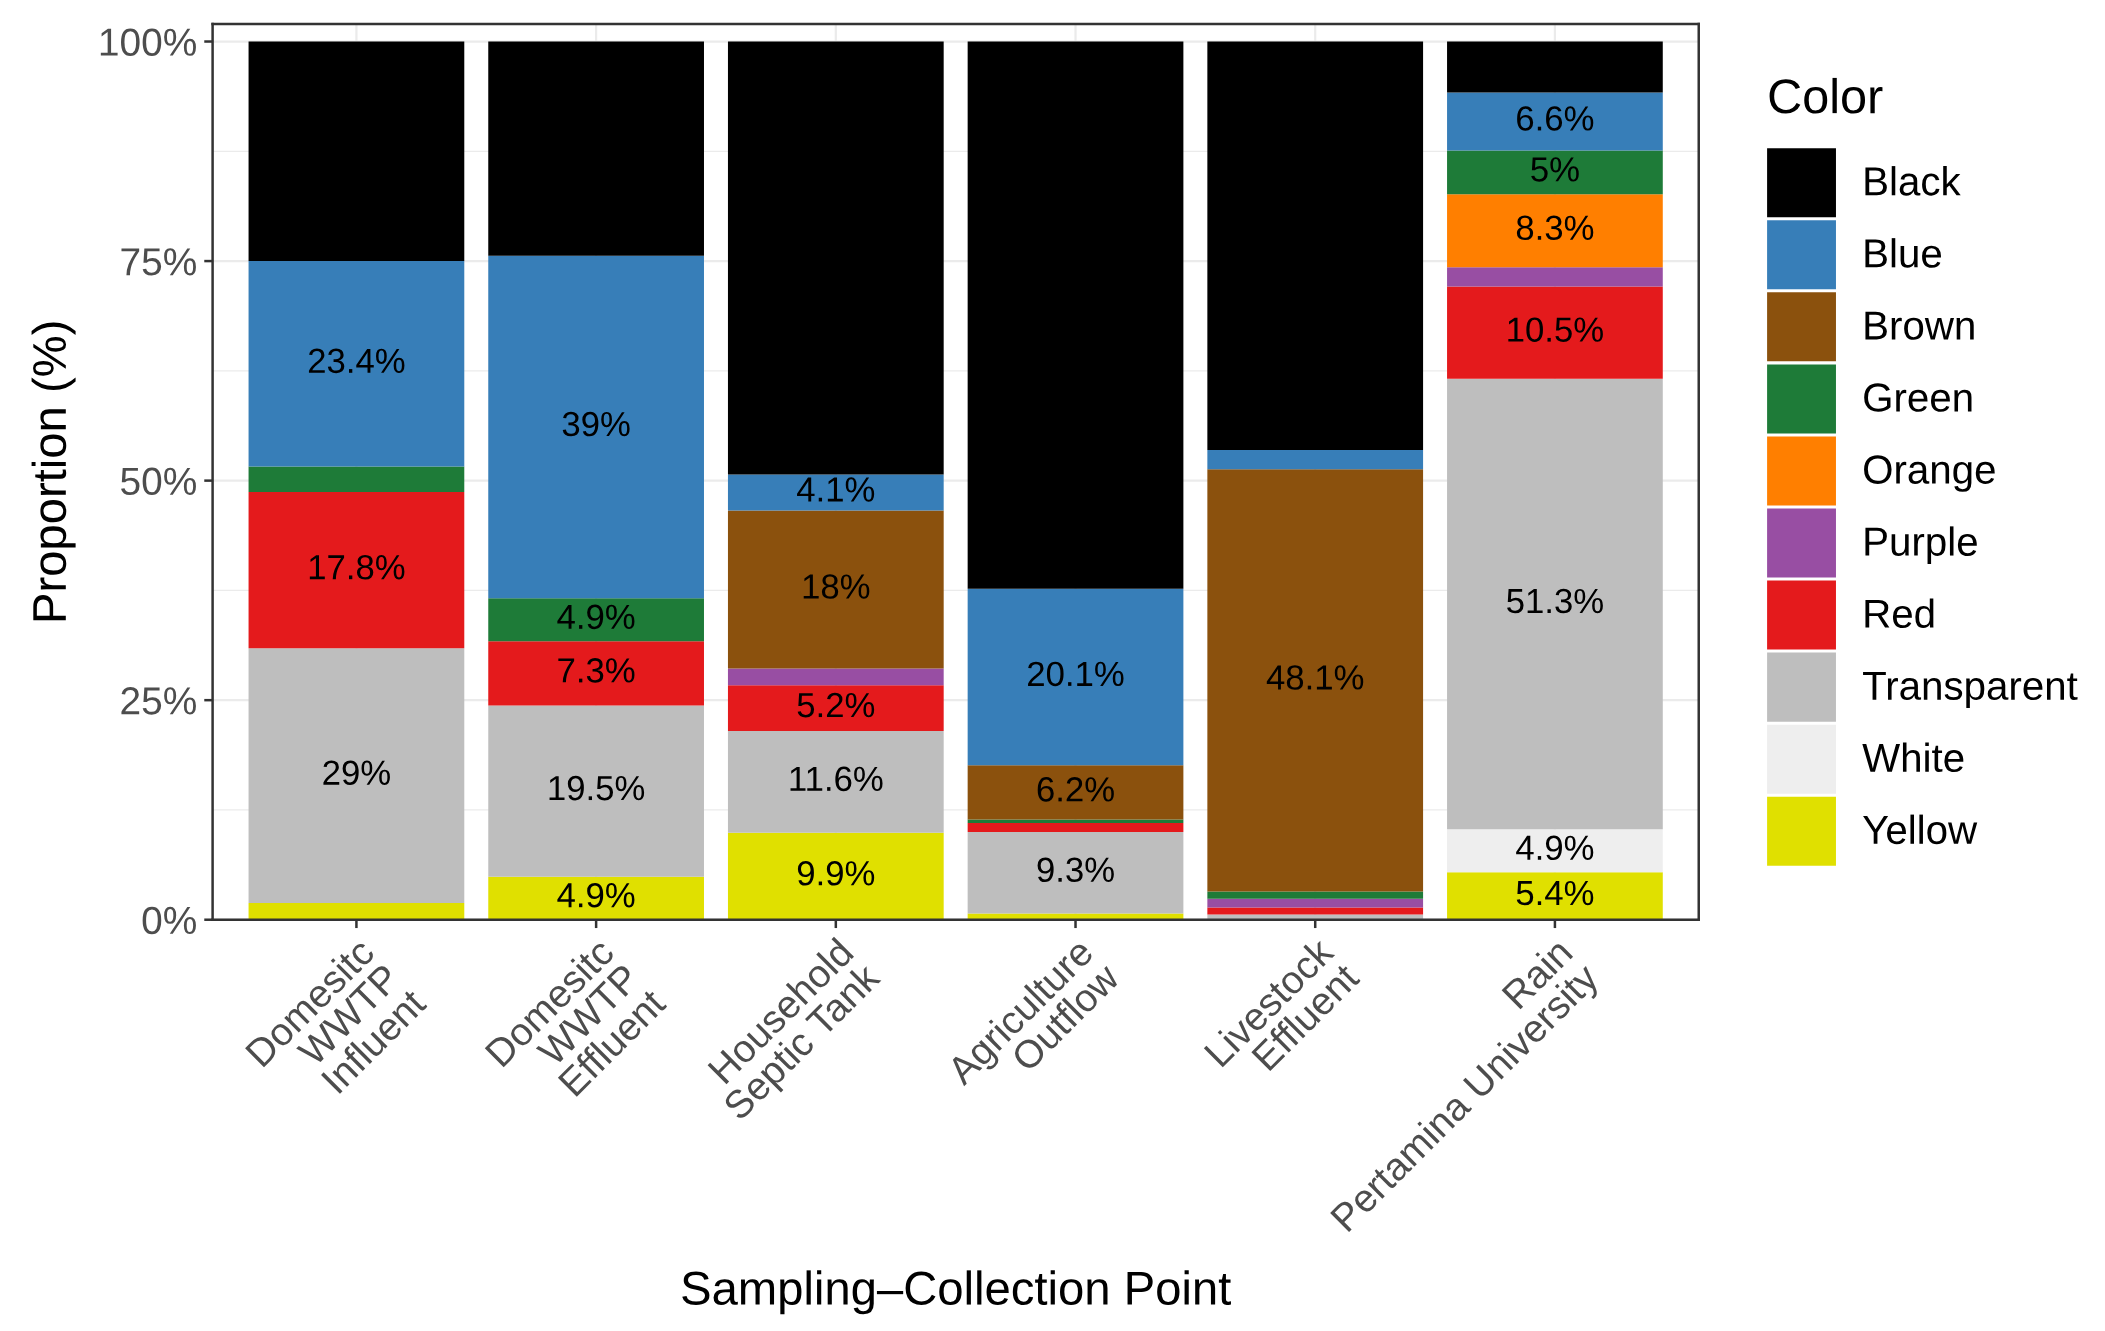  Describe the element at coordinates (1076, 674) in the screenshot. I see `data-label: 20.1%` at that location.